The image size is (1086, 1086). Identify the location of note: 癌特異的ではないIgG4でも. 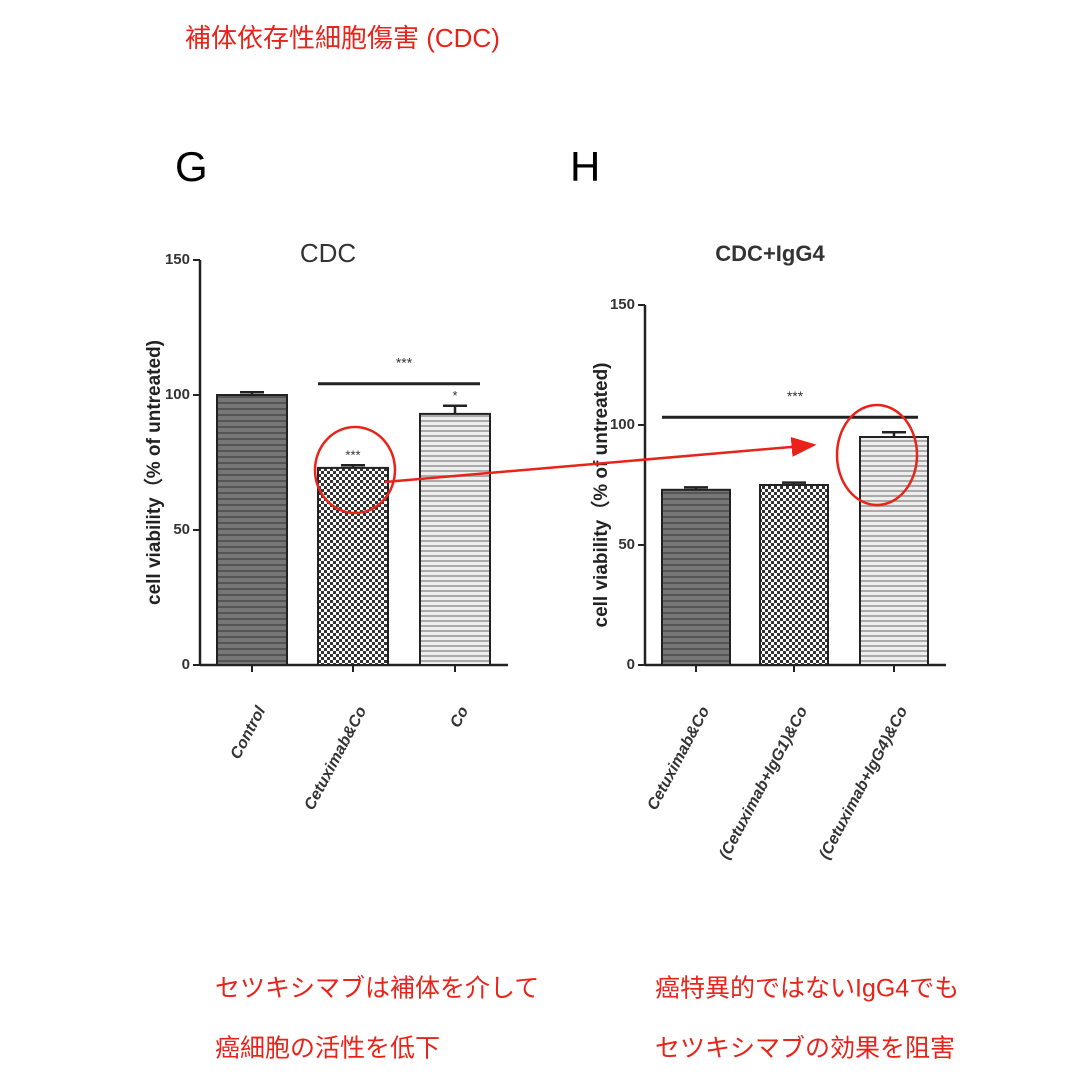
(807, 989).